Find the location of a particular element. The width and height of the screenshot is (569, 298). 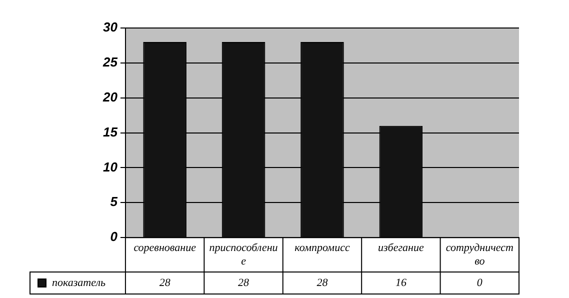

x-tick-label: избегание is located at coordinates (401, 248).